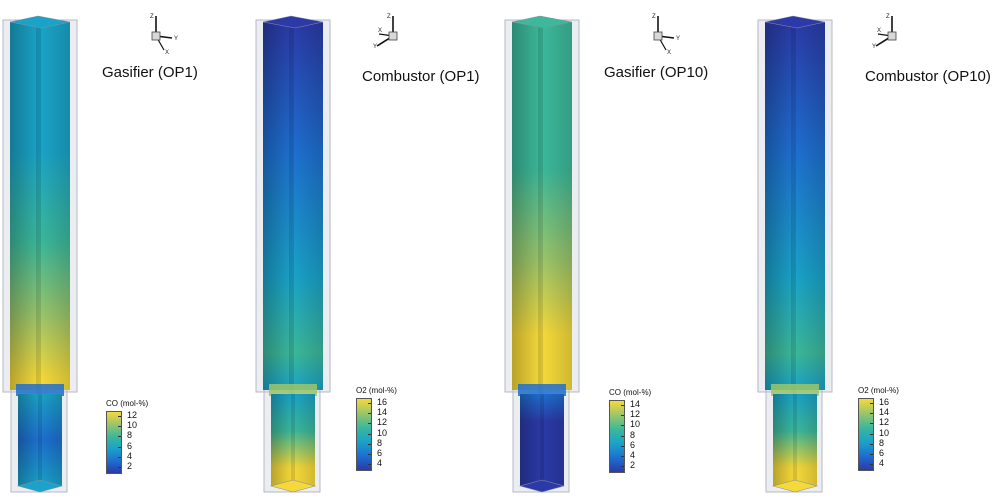 The height and width of the screenshot is (502, 1005). What do you see at coordinates (376, 390) in the screenshot?
I see `legend-title: O2 (mol-%)` at bounding box center [376, 390].